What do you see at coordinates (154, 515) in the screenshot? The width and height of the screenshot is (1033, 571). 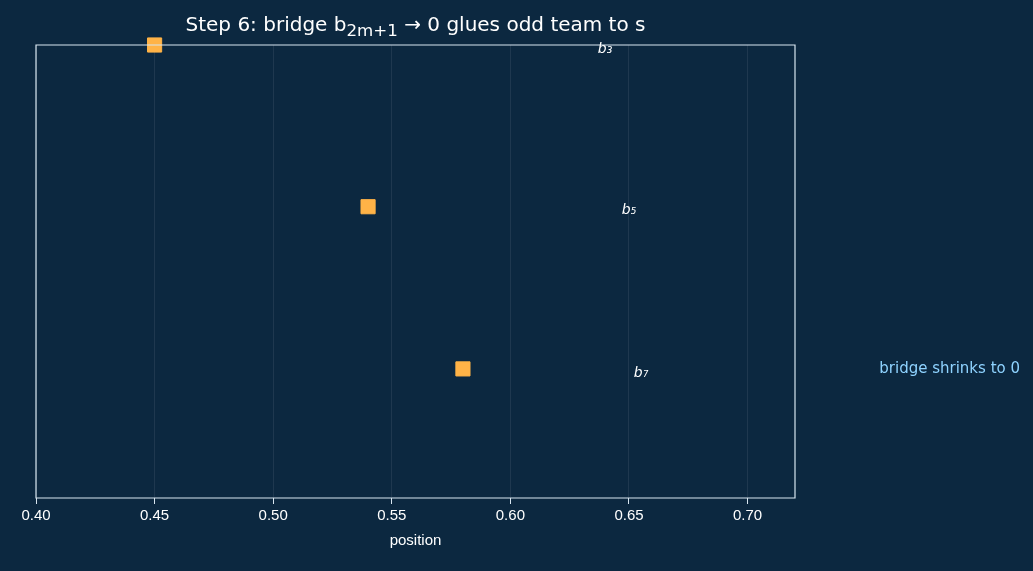 I see `x-tick-label: 0.45` at bounding box center [154, 515].